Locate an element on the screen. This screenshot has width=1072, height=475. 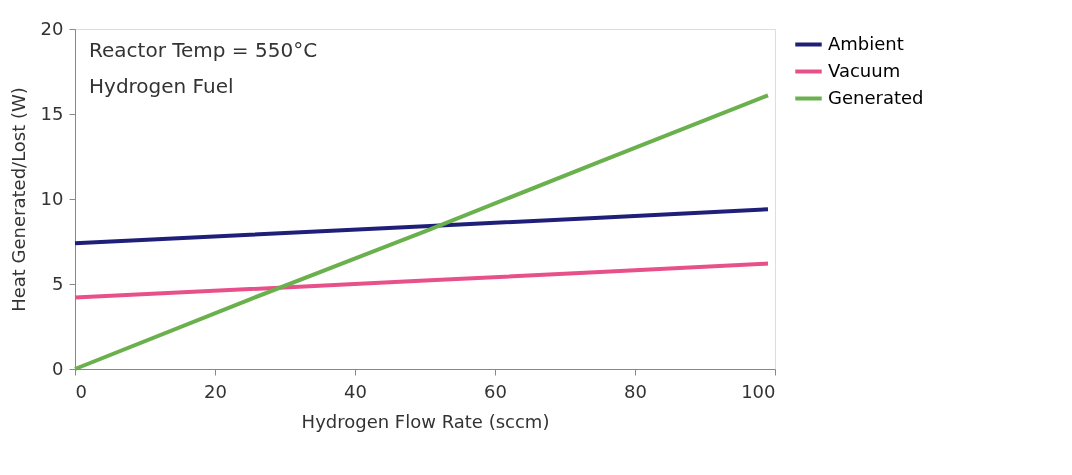
annotation: Hydrogen Fuel is located at coordinates (161, 86).